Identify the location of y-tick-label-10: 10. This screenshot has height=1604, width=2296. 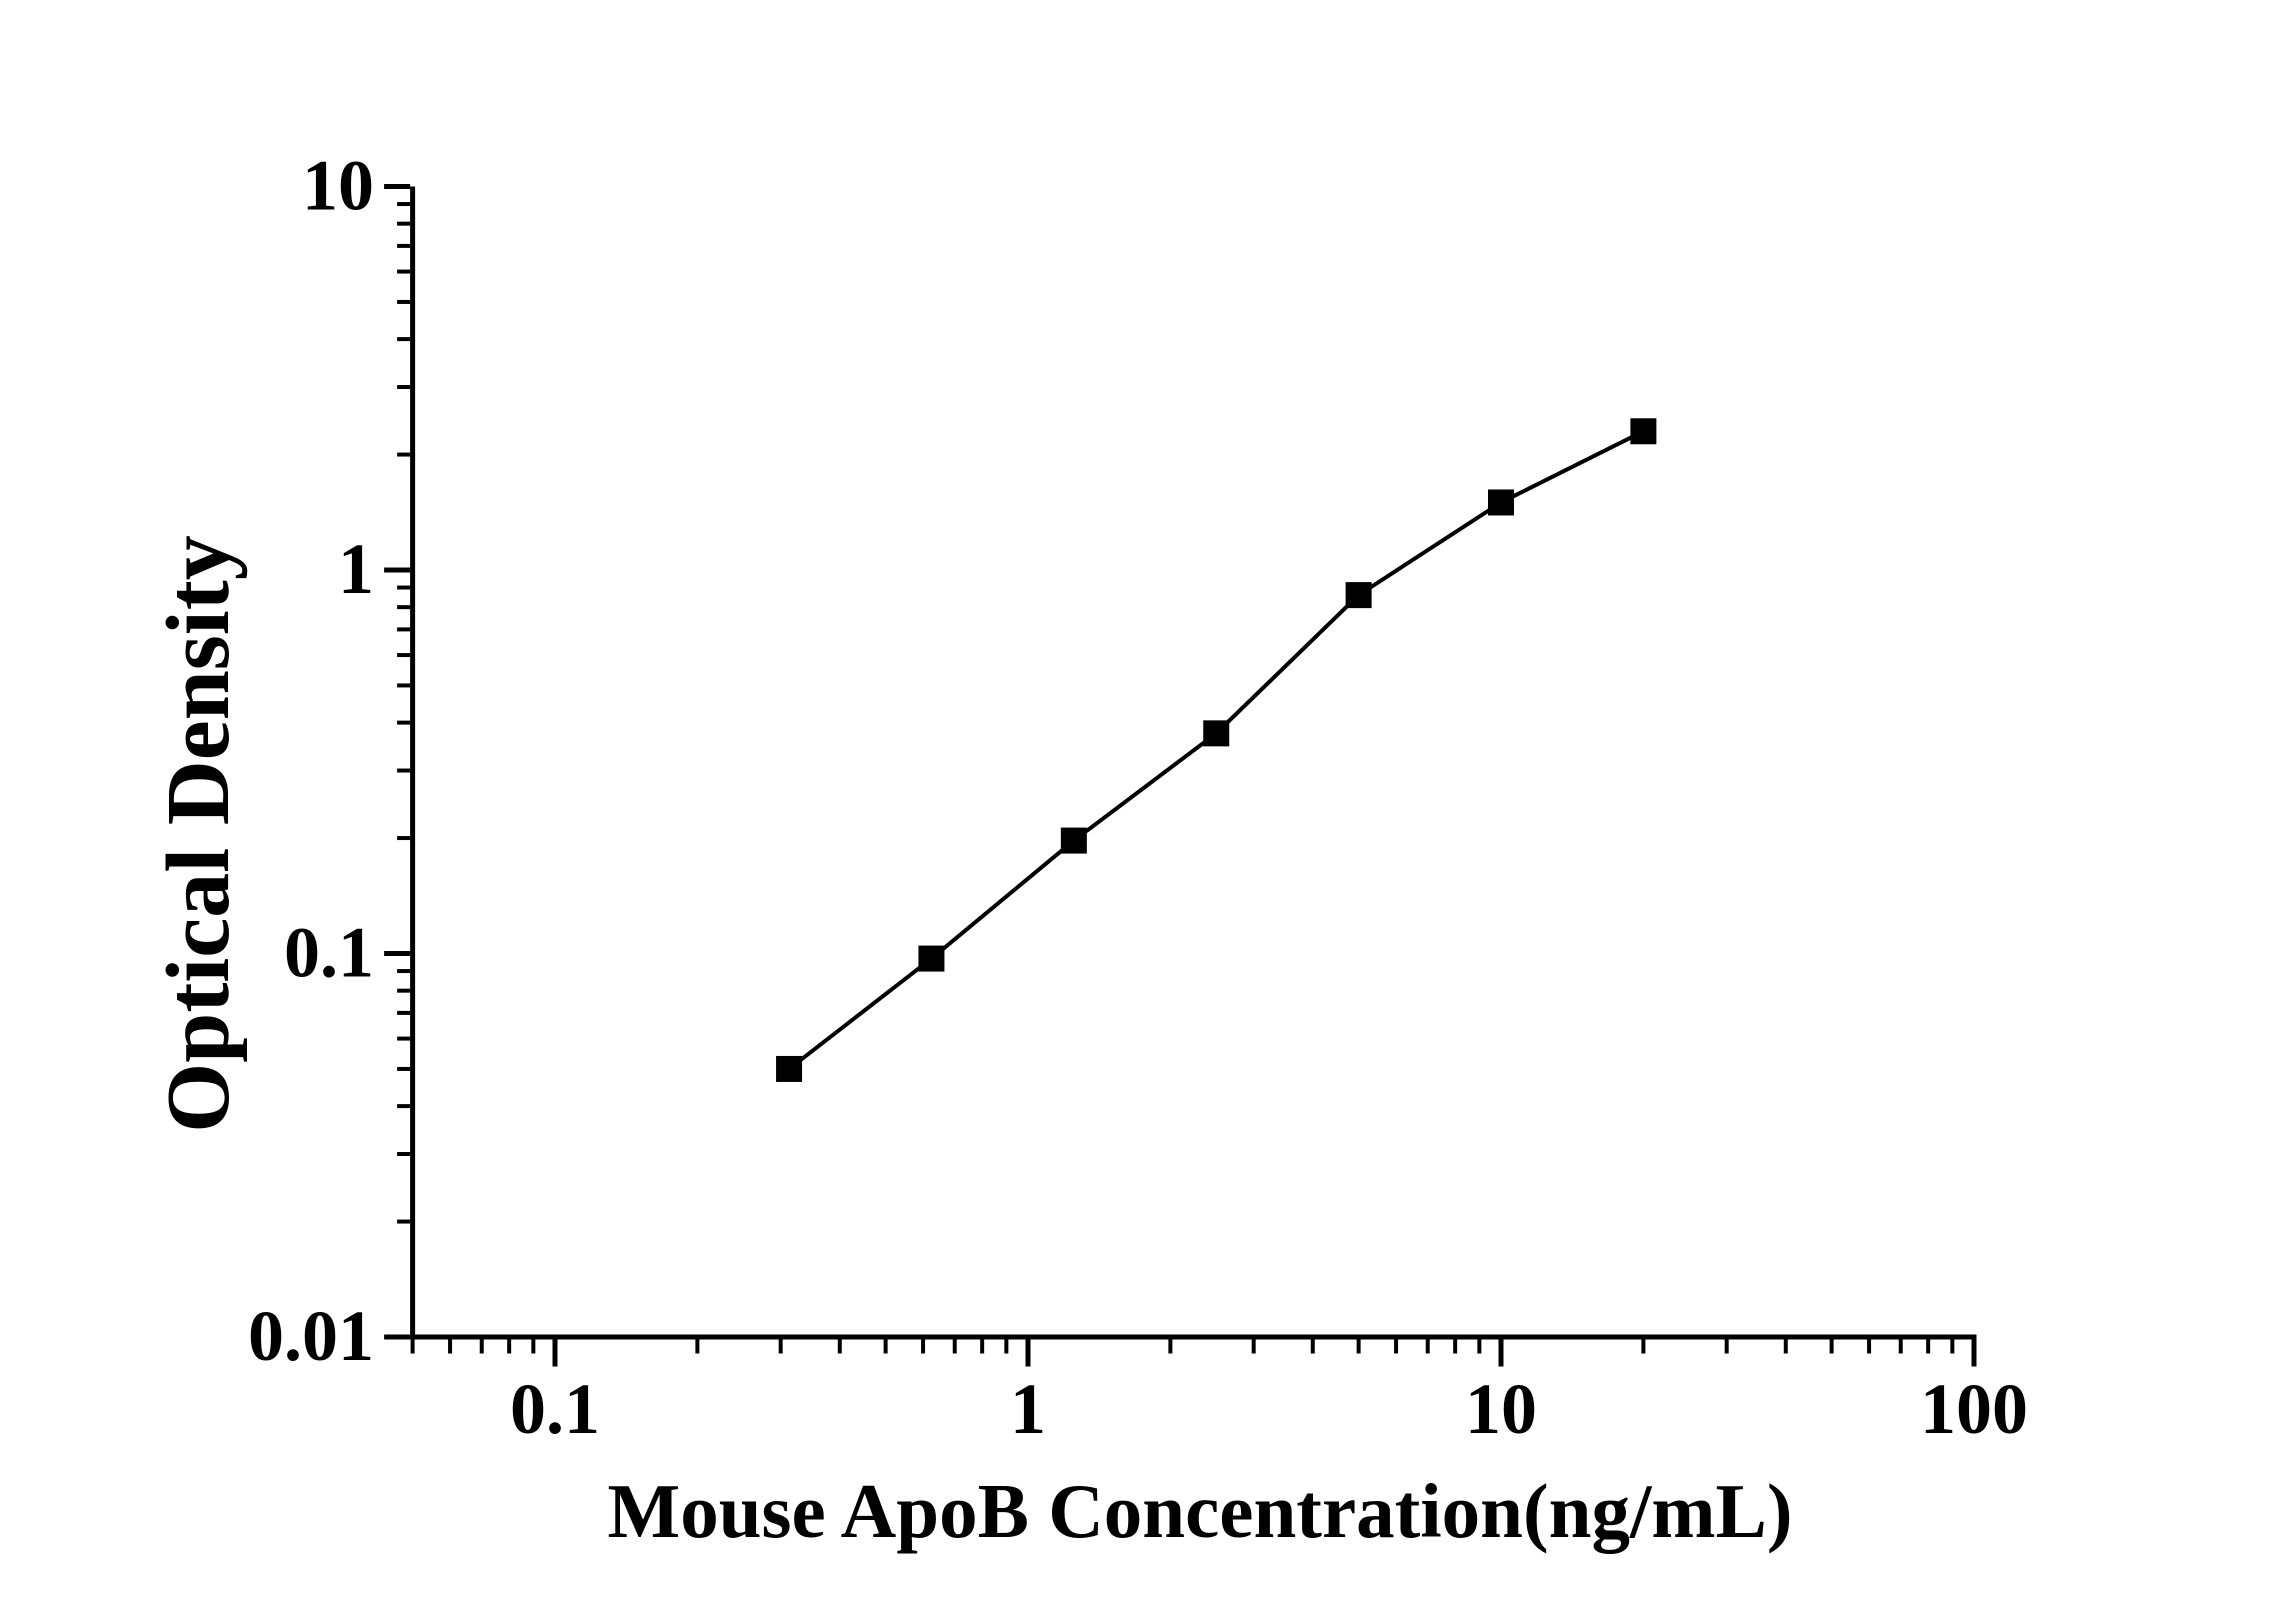
(338, 186).